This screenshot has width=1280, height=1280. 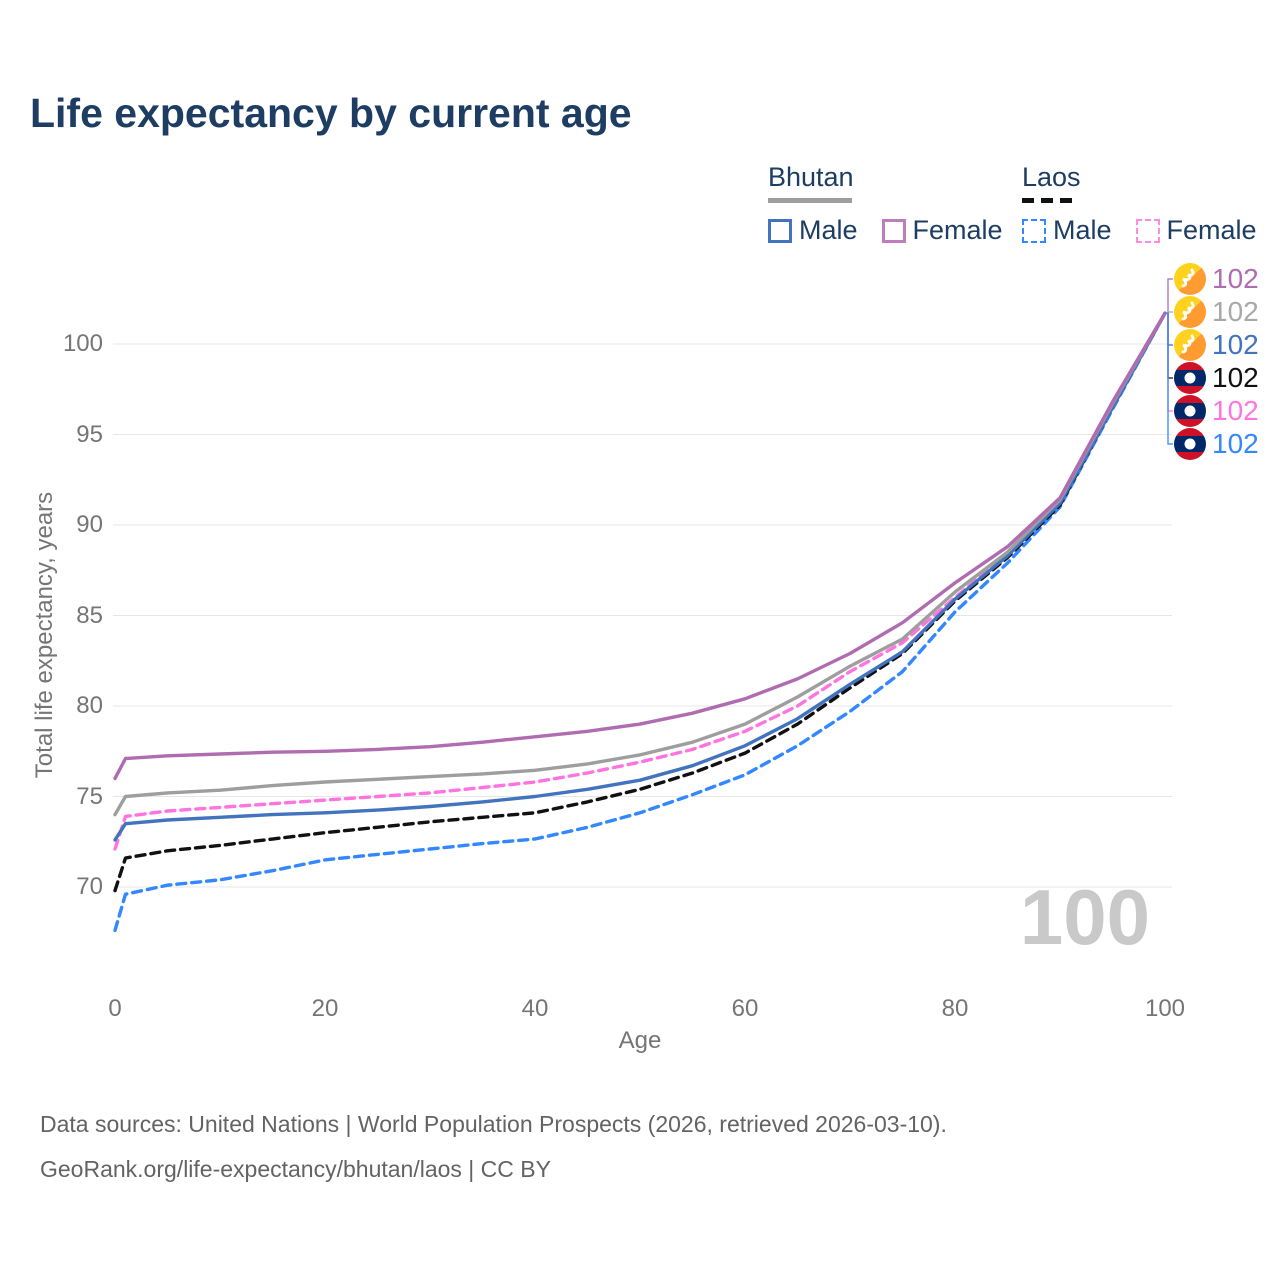 I want to click on legend-item-laos-female: Female, so click(x=1196, y=230).